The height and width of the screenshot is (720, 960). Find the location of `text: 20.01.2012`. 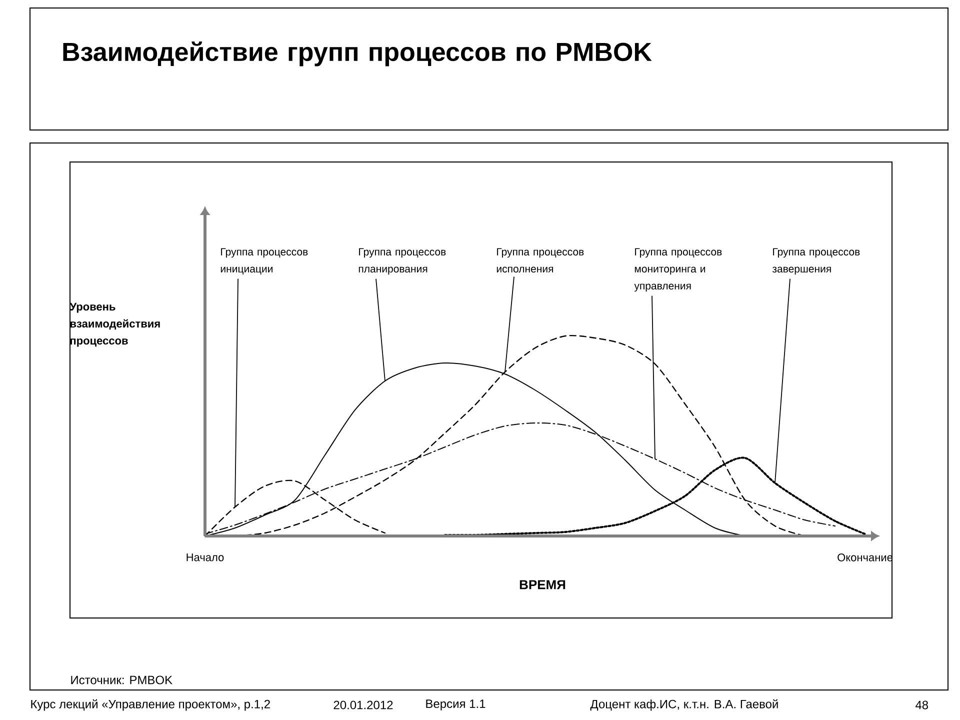

text: 20.01.2012 is located at coordinates (363, 705).